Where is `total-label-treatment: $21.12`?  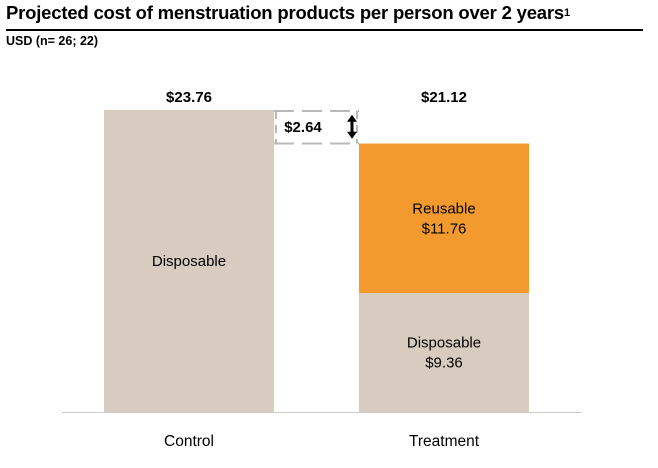
total-label-treatment: $21.12 is located at coordinates (444, 97).